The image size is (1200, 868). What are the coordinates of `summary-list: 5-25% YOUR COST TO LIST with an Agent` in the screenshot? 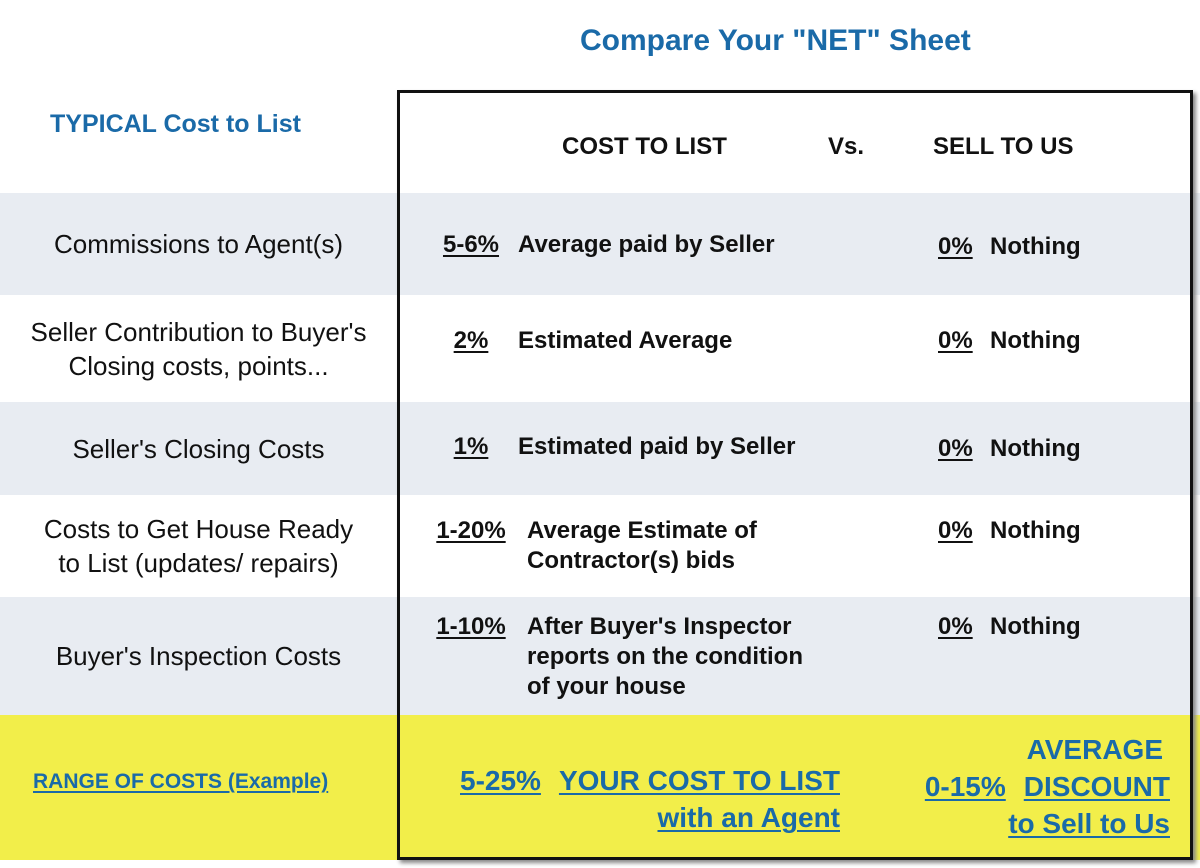 It's located at (630, 799).